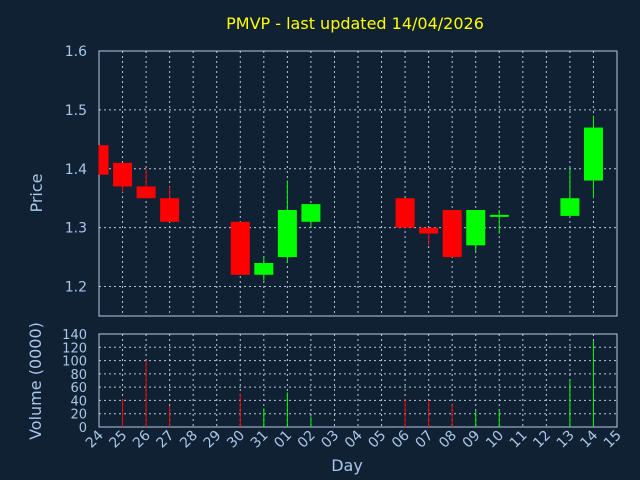 This screenshot has height=480, width=640. I want to click on volume-bars, so click(358, 383).